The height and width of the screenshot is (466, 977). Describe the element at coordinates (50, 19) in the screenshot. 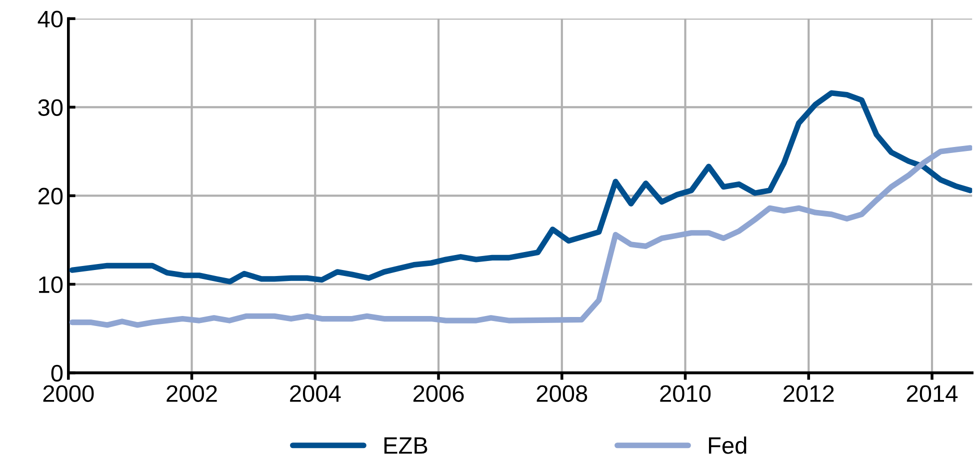

I see `y-tick-label: 40` at that location.